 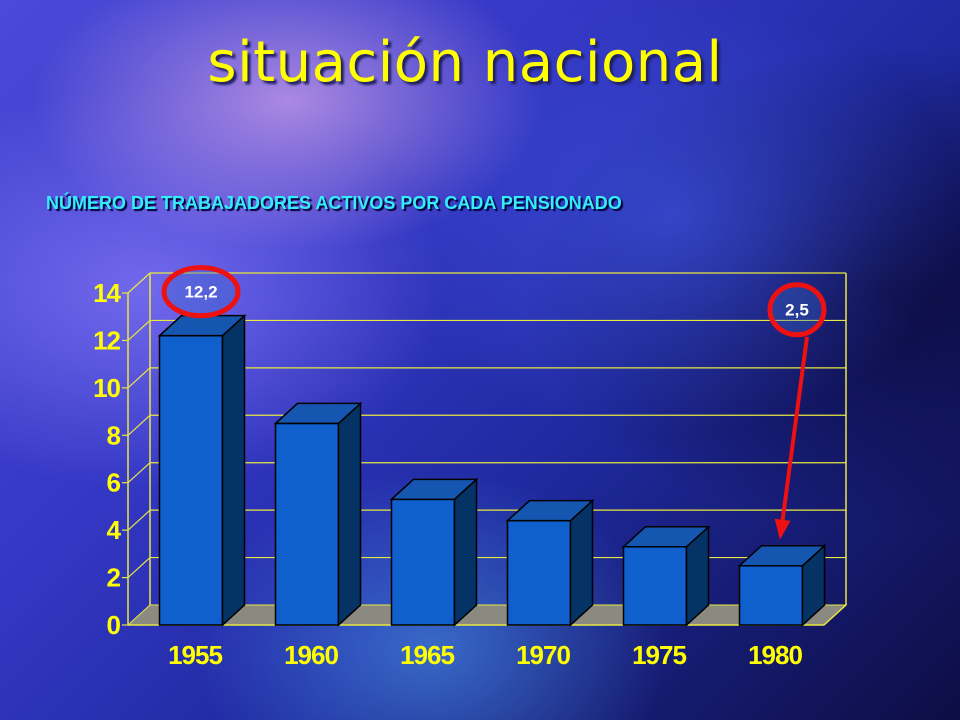 I want to click on highlight-circle-1955, so click(x=201, y=292).